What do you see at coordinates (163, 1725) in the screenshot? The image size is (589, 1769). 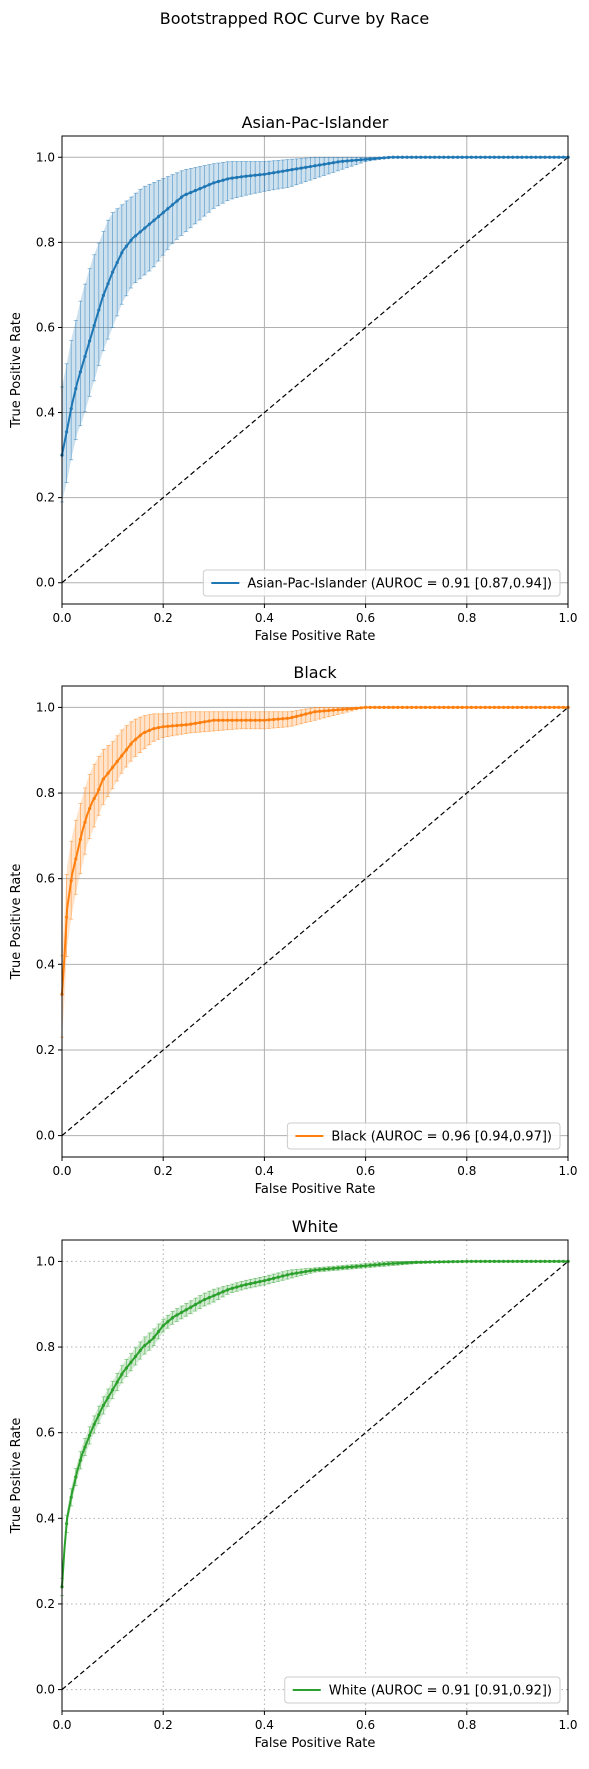 I see `x-tick-label: 0.2` at bounding box center [163, 1725].